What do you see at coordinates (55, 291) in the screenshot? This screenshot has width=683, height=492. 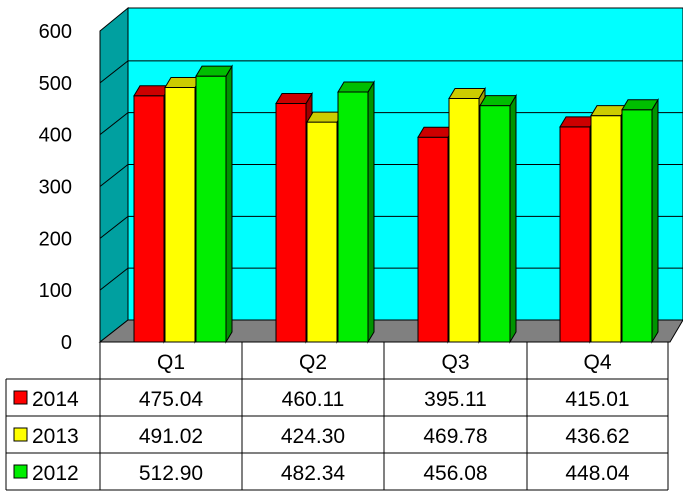 I see `y-tick-label: 100` at bounding box center [55, 291].